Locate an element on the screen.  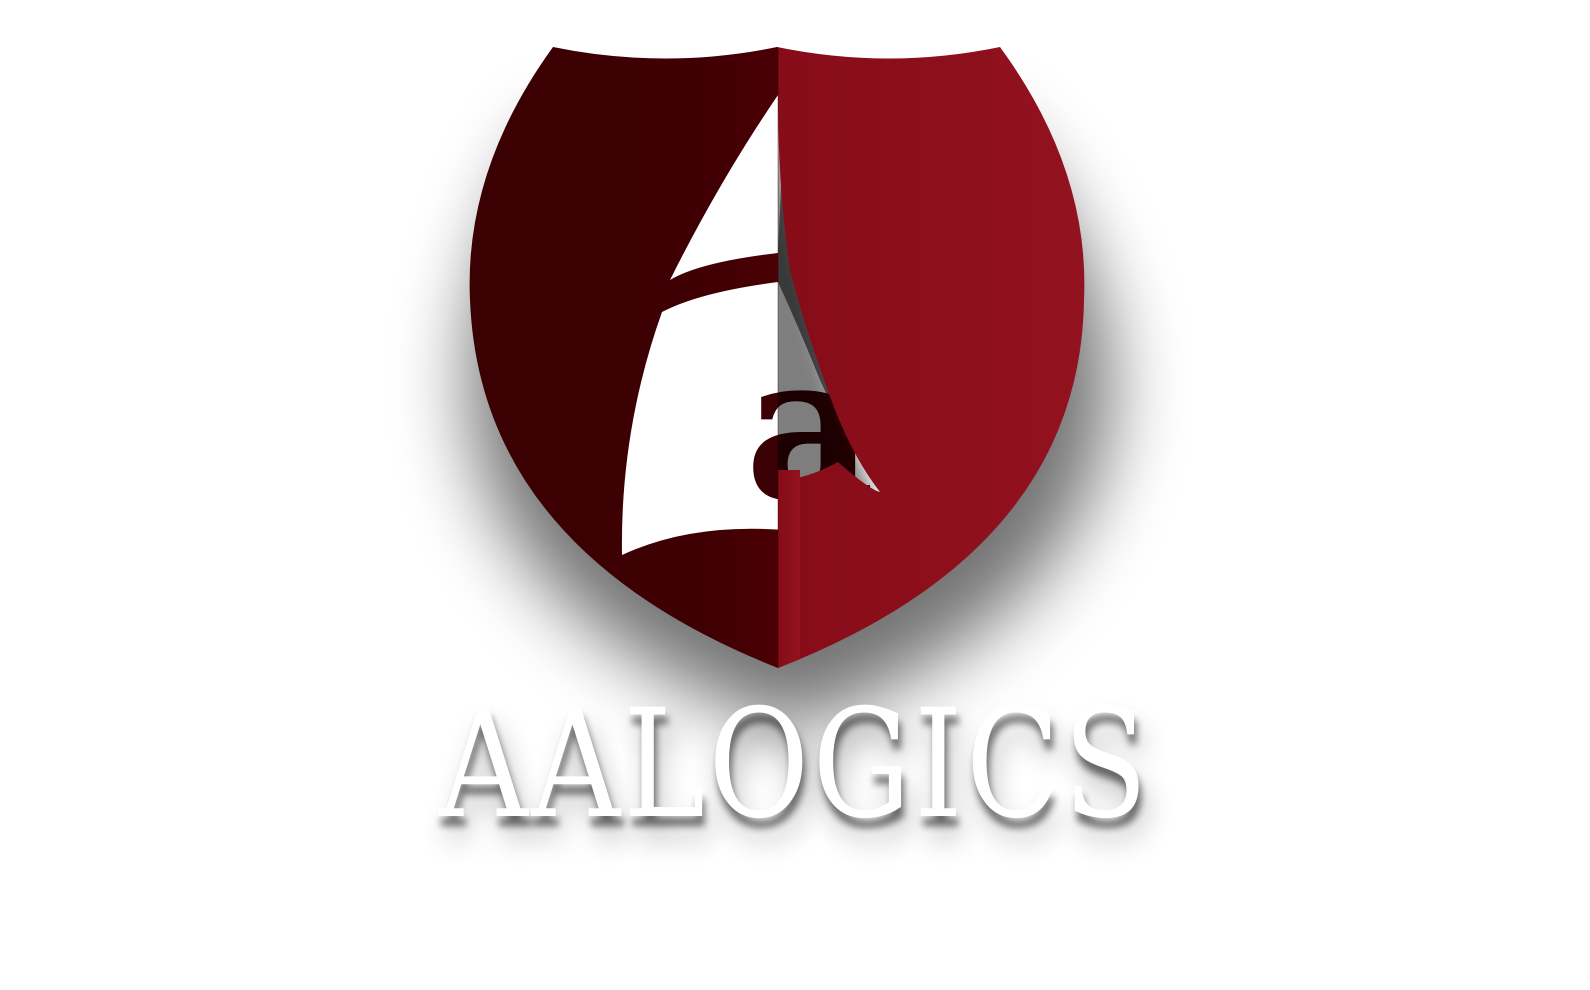
fold-shadow is located at coordinates (839, 327).